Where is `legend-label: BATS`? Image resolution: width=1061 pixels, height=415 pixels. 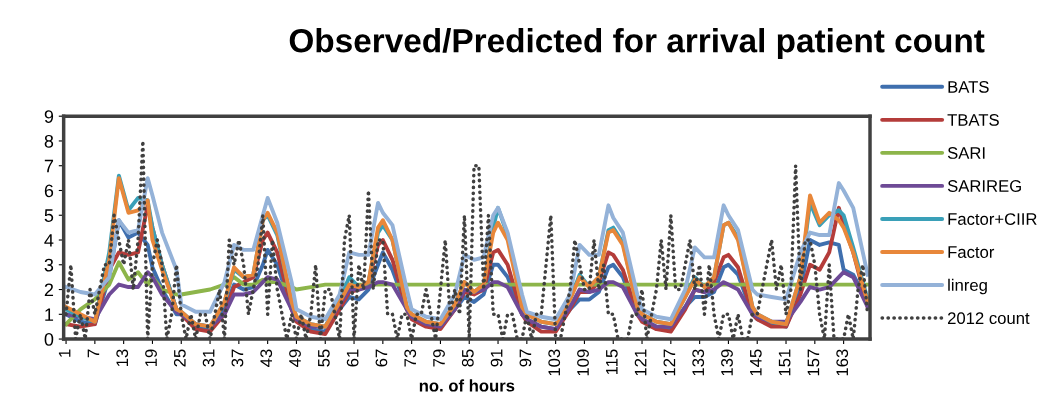
legend-label: BATS is located at coordinates (968, 86).